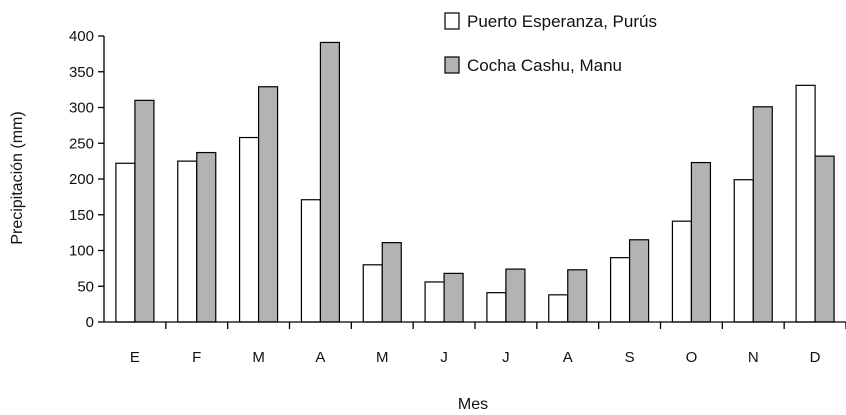  I want to click on y-tick-label: 200, so click(81, 179).